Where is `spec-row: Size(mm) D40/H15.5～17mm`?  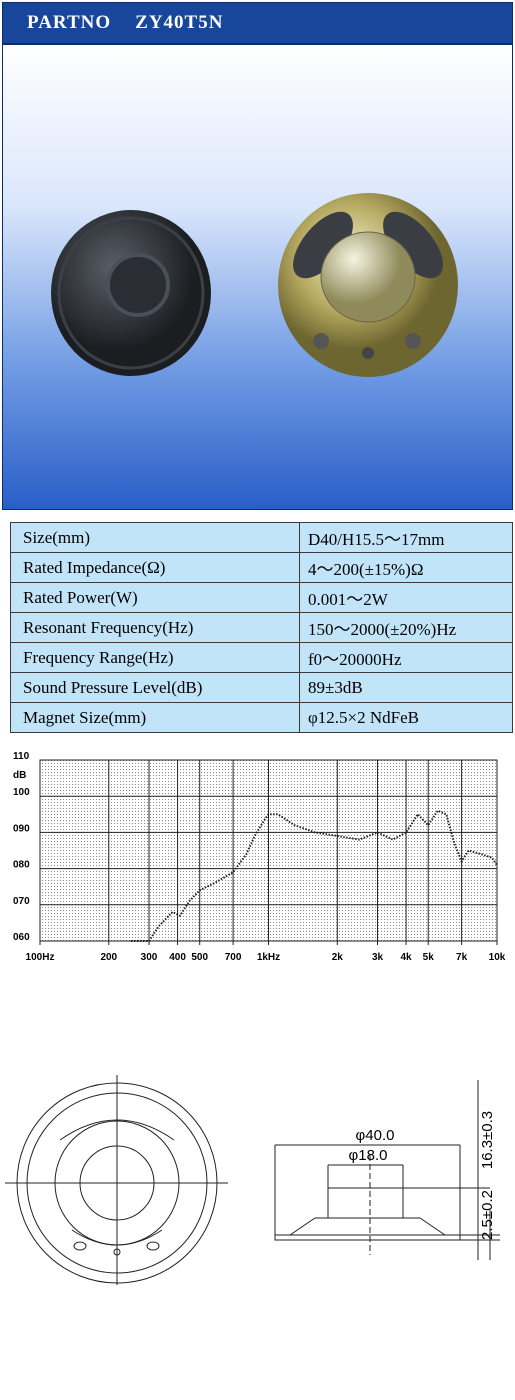
spec-row: Size(mm) D40/H15.5～17mm is located at coordinates (261, 537).